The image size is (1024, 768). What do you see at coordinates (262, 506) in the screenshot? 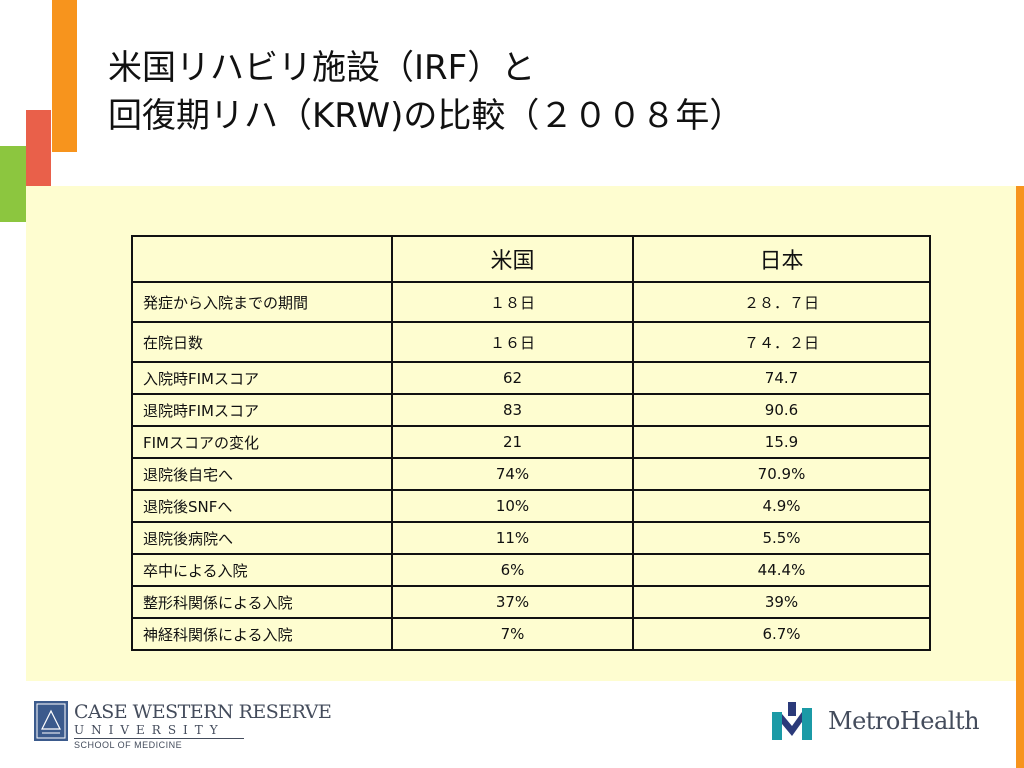
I see `row-label: 退院後SNFへ` at bounding box center [262, 506].